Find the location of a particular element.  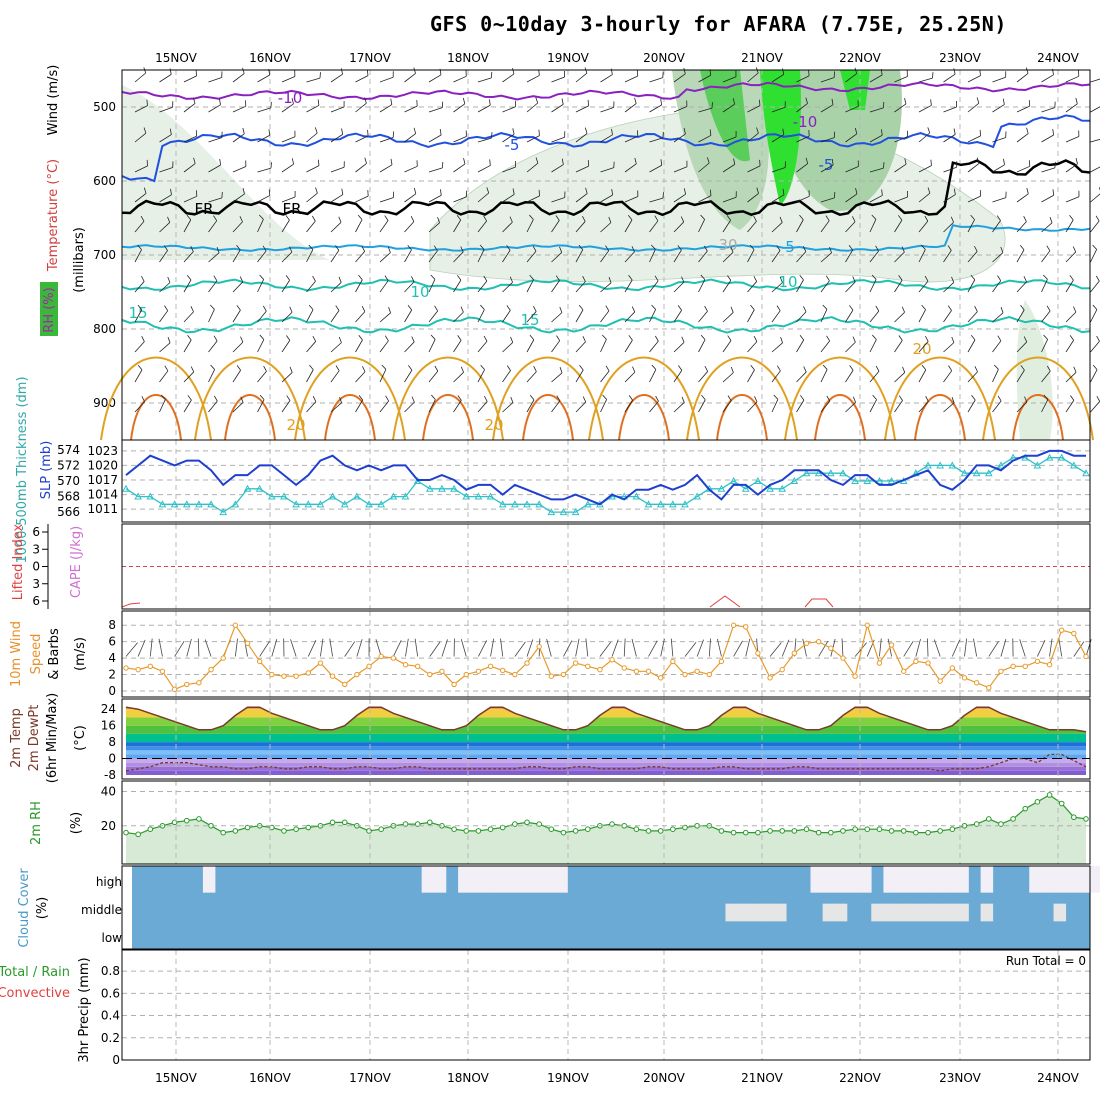

ylabel-temperature: Temperature (°C) is located at coordinates (53, 215).